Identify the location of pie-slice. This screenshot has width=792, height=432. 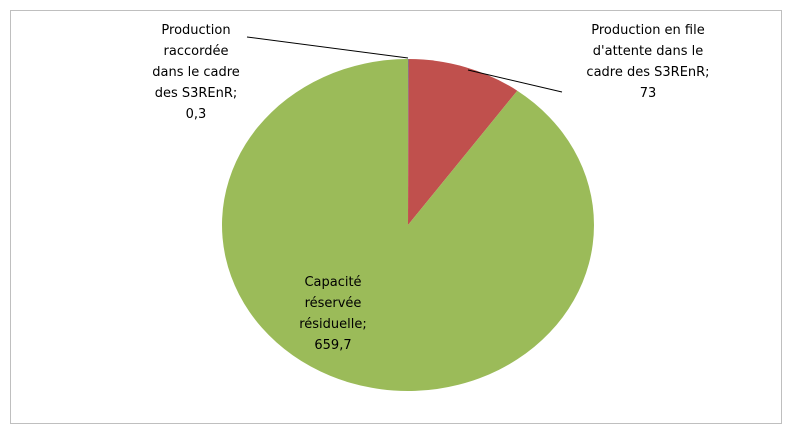
(463, 142).